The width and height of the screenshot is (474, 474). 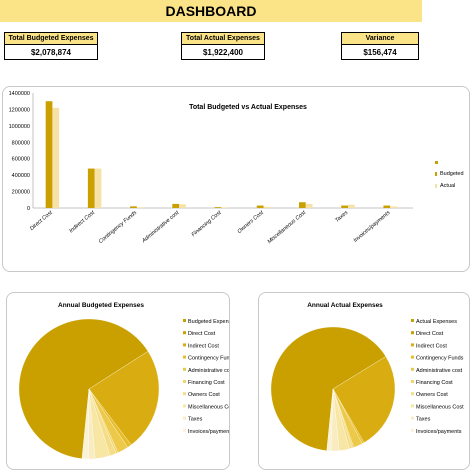 What do you see at coordinates (447, 186) in the screenshot?
I see `legend-label: Actual` at bounding box center [447, 186].